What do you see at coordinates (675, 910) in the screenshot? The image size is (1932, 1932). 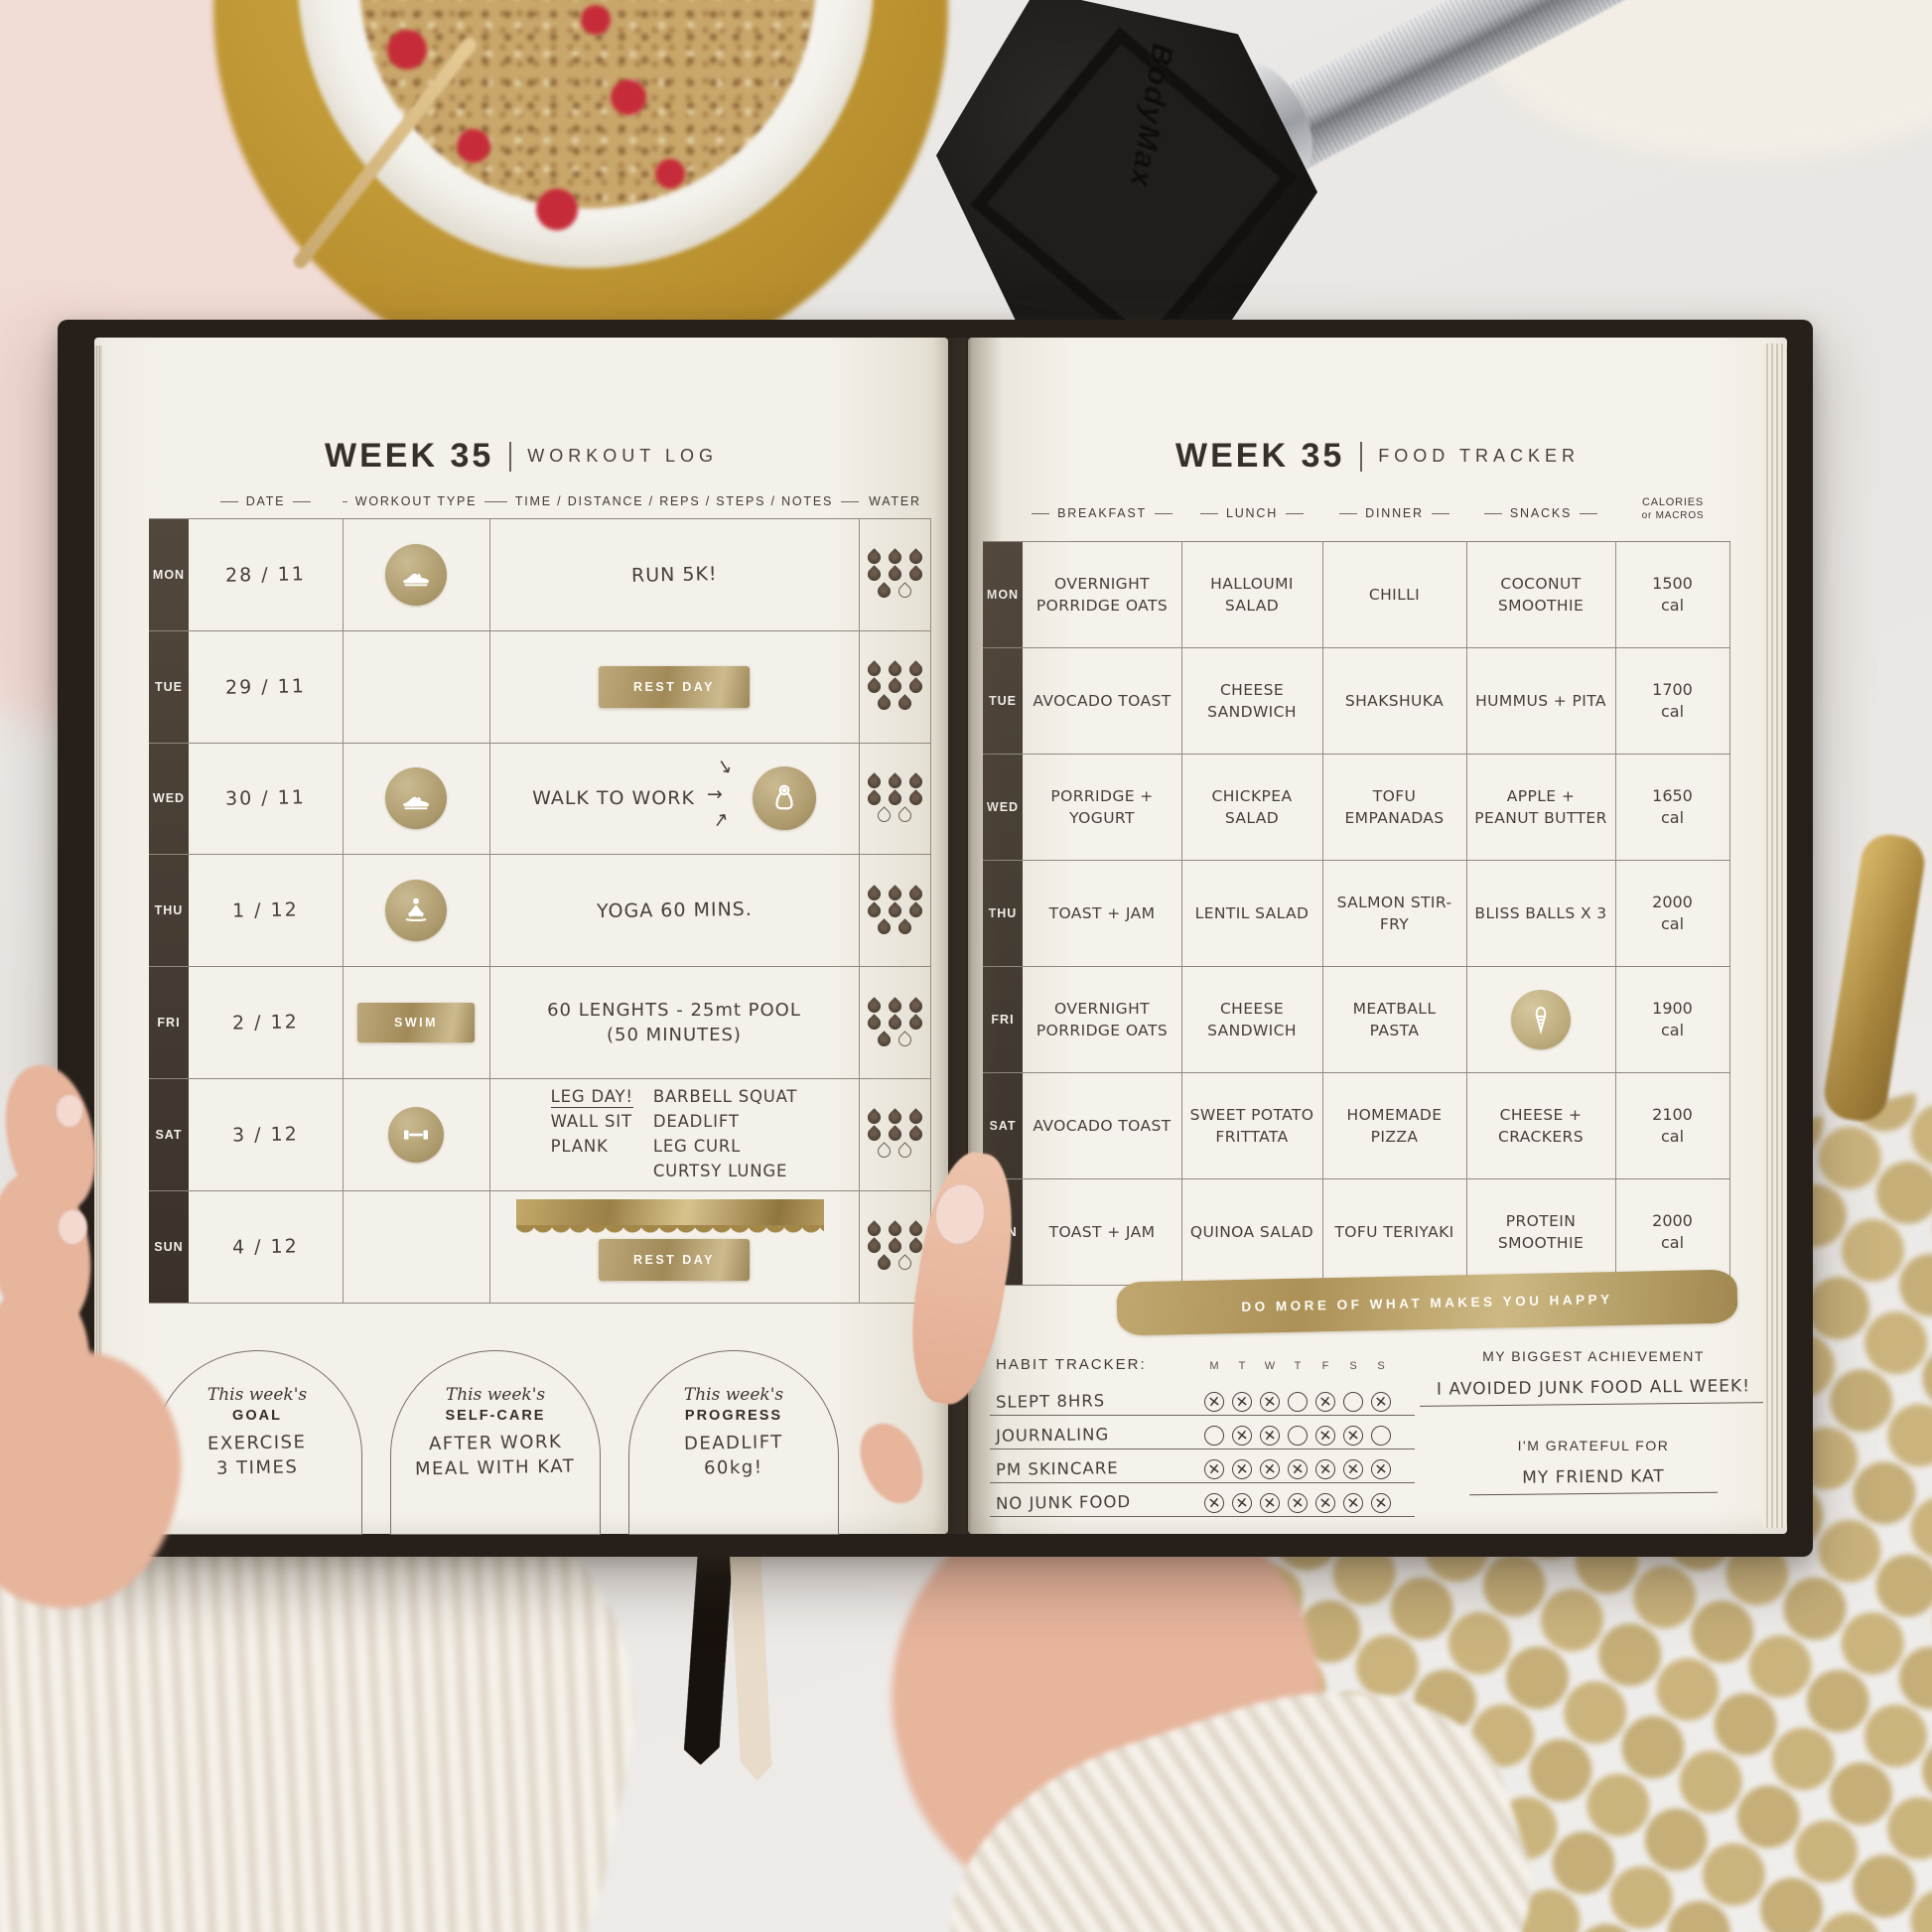 I see `workout-notes: YOGA 60 MINS.` at bounding box center [675, 910].